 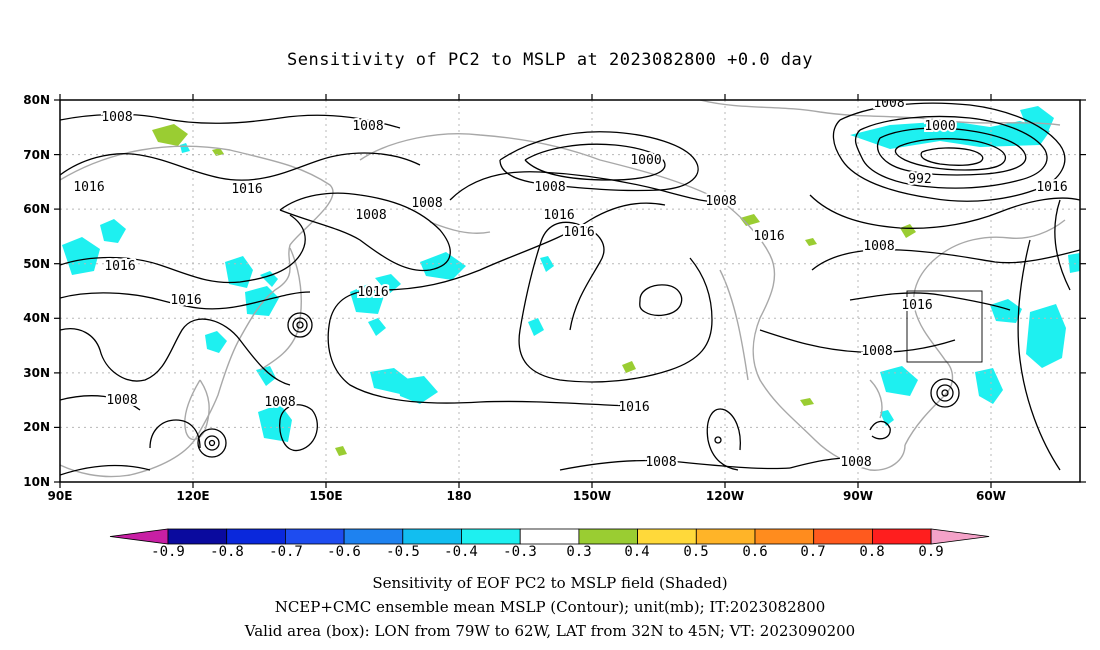 What do you see at coordinates (725, 496) in the screenshot?
I see `lon-label: 120W` at bounding box center [725, 496].